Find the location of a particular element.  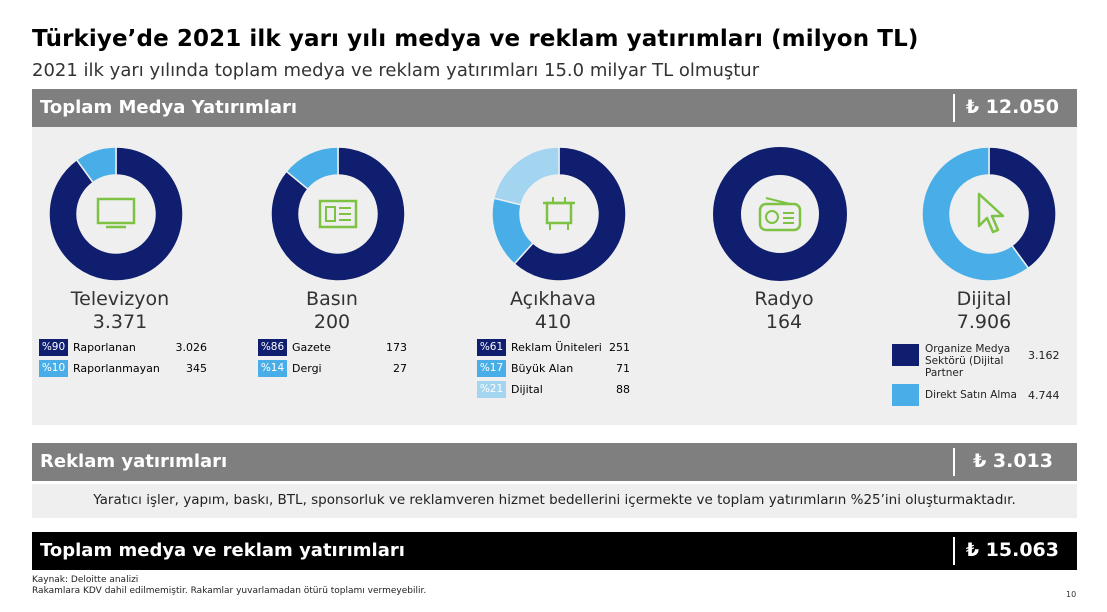

category-name-acikhava: Açıkhava is located at coordinates (553, 299).